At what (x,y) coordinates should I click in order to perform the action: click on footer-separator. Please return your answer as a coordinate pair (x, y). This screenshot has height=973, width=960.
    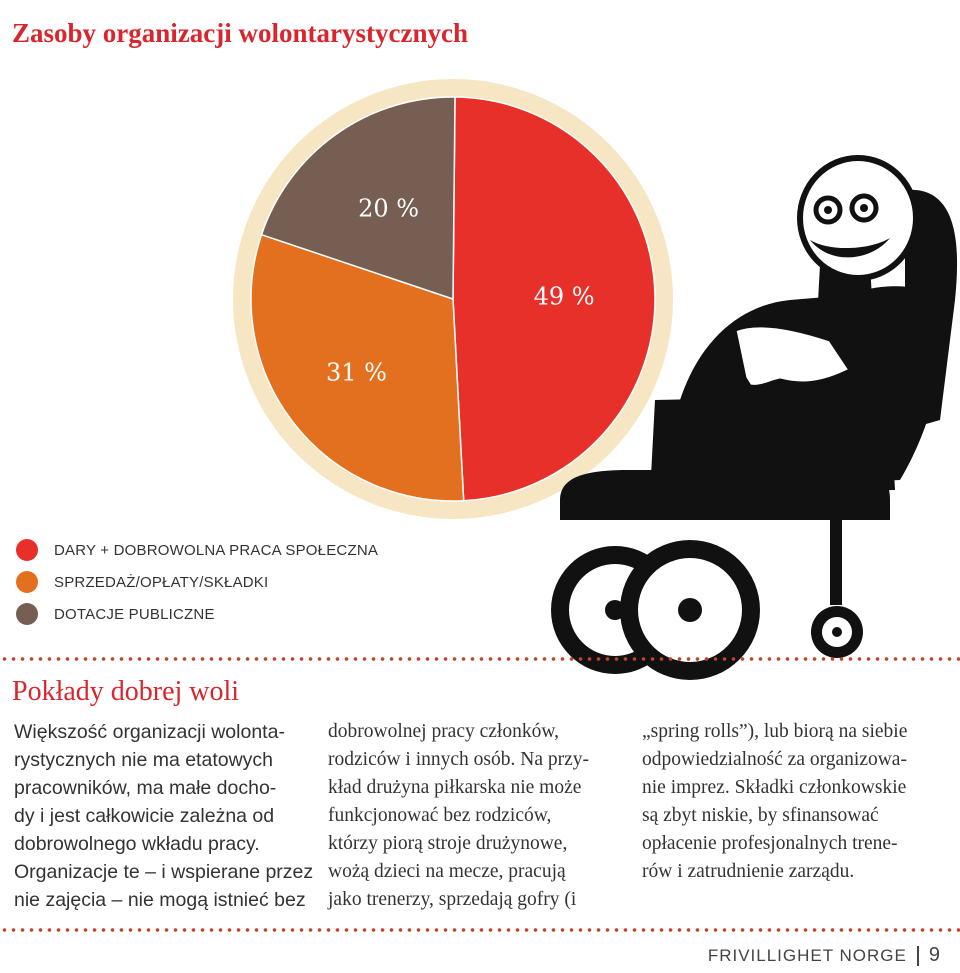
    Looking at the image, I should click on (917, 955).